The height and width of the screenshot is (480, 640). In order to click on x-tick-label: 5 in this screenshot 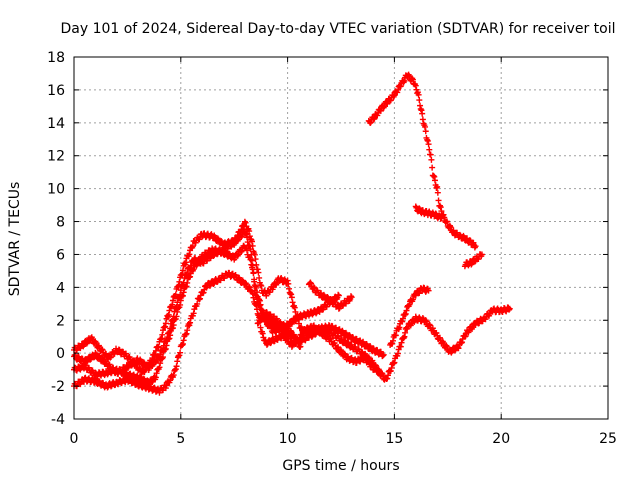, I will do `click(180, 439)`.